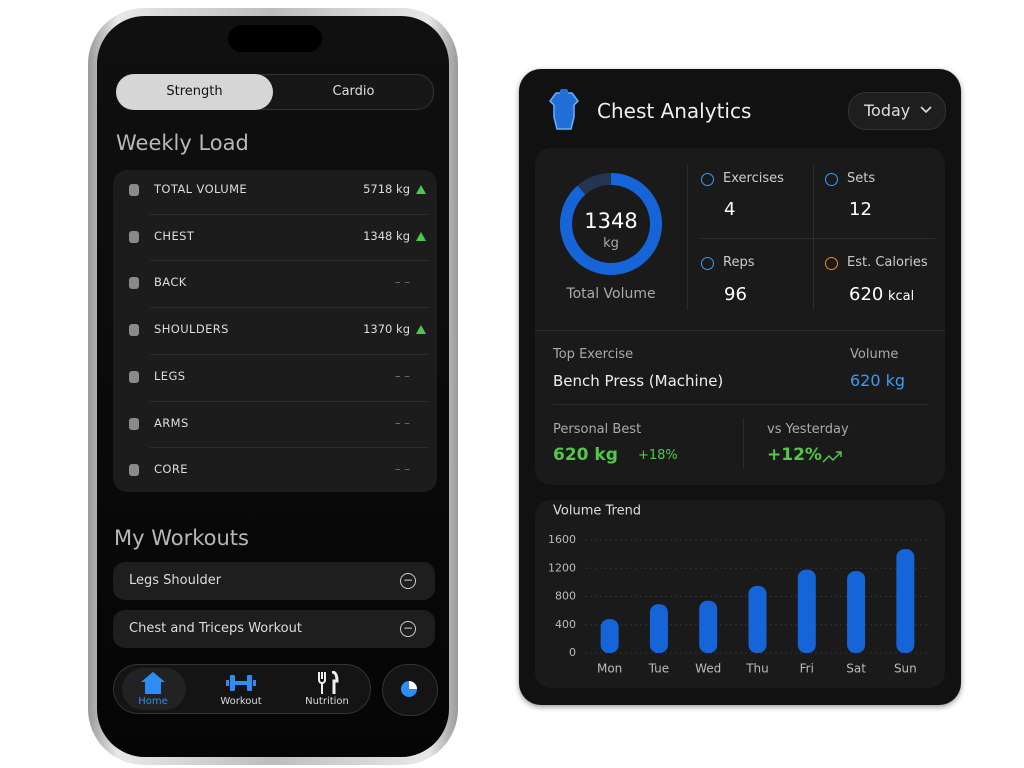  I want to click on stat-label: Reps, so click(739, 262).